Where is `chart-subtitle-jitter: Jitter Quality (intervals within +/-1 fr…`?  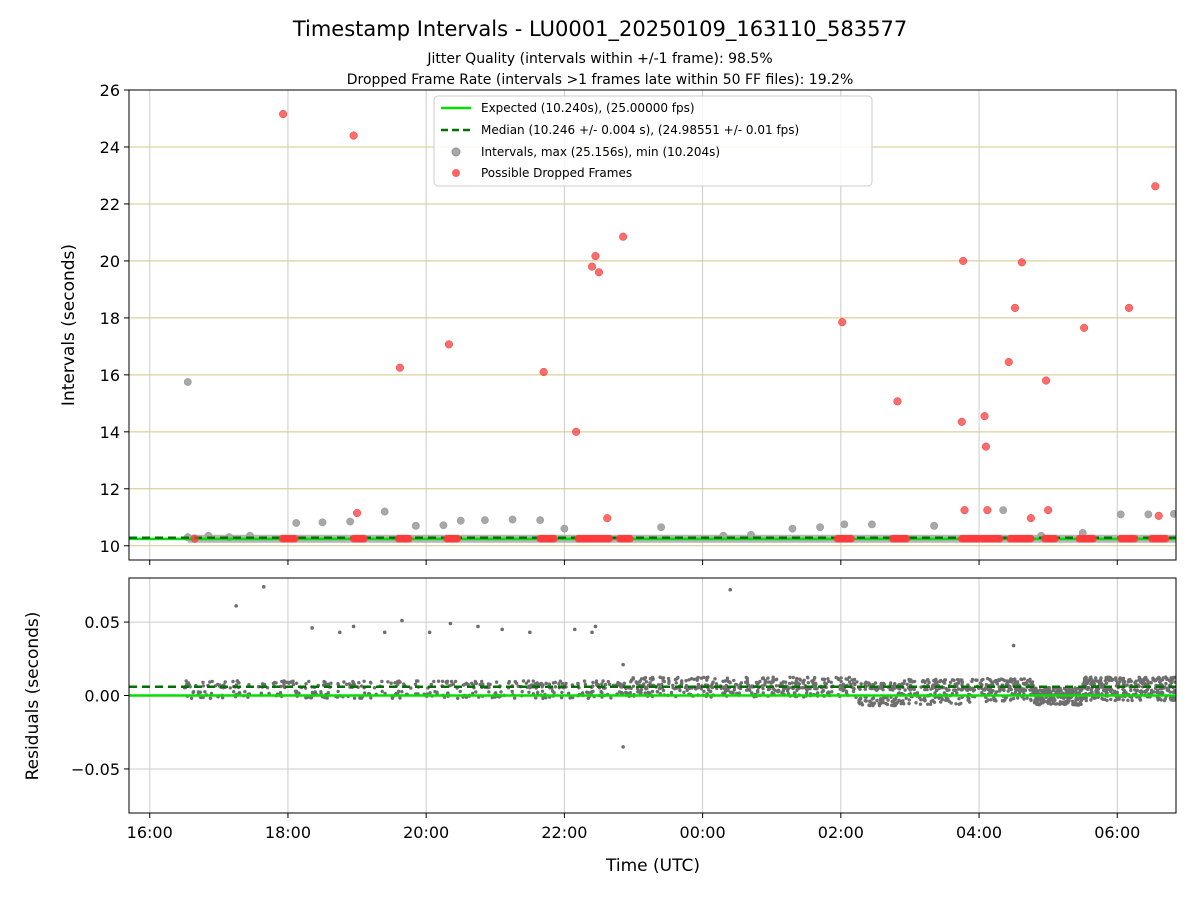
chart-subtitle-jitter: Jitter Quality (intervals within +/-1 fr… is located at coordinates (599, 59).